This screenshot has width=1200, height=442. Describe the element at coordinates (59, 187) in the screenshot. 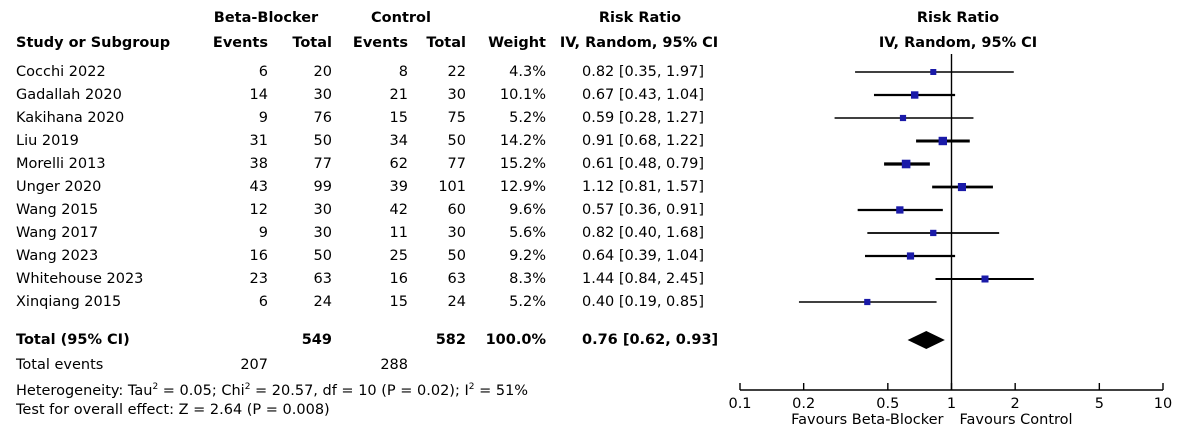

I see `study-name: Unger 2020` at that location.